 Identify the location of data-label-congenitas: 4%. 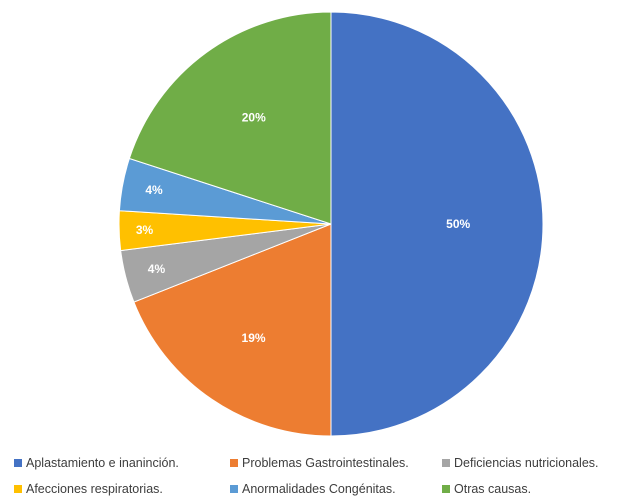
(154, 190).